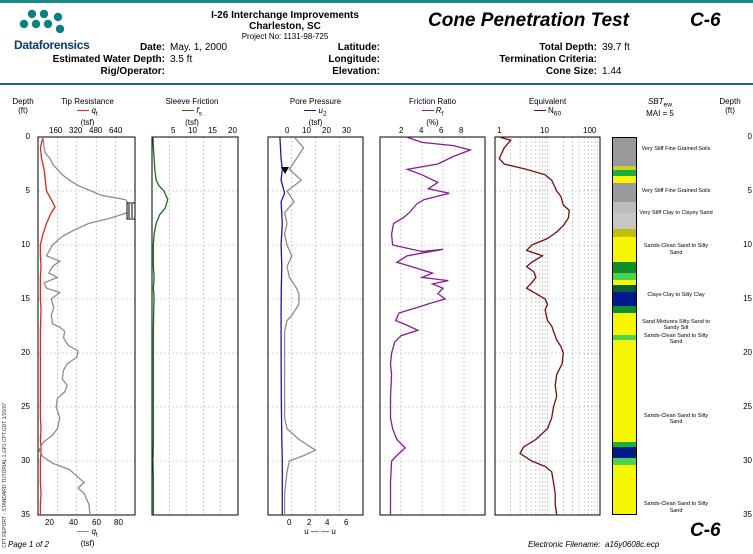 The height and width of the screenshot is (554, 753). What do you see at coordinates (93, 110) in the screenshot?
I see `tip-symbol: q` at bounding box center [93, 110].